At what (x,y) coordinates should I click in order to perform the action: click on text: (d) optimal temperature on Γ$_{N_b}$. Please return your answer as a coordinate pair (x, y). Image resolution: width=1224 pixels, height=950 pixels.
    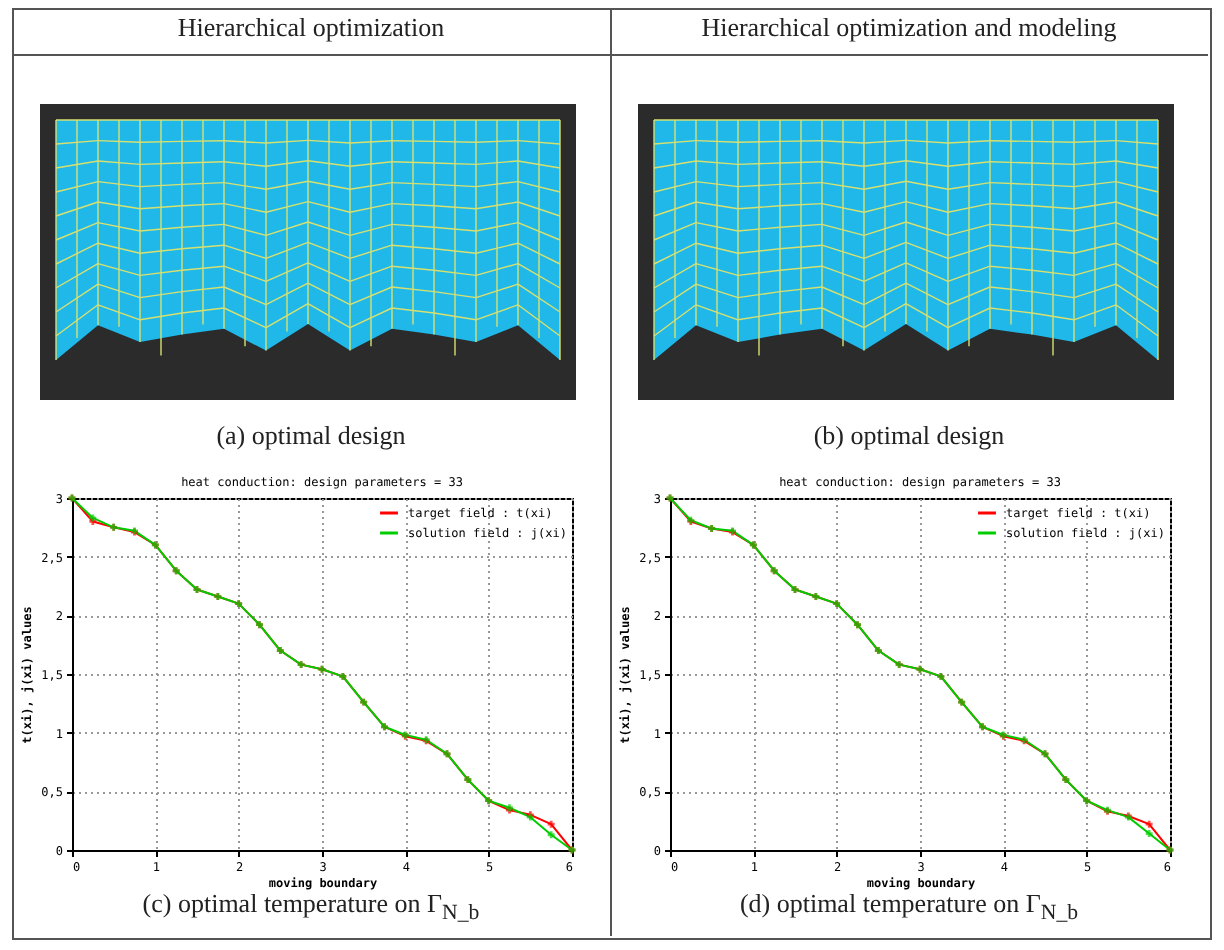
    Looking at the image, I should click on (909, 907).